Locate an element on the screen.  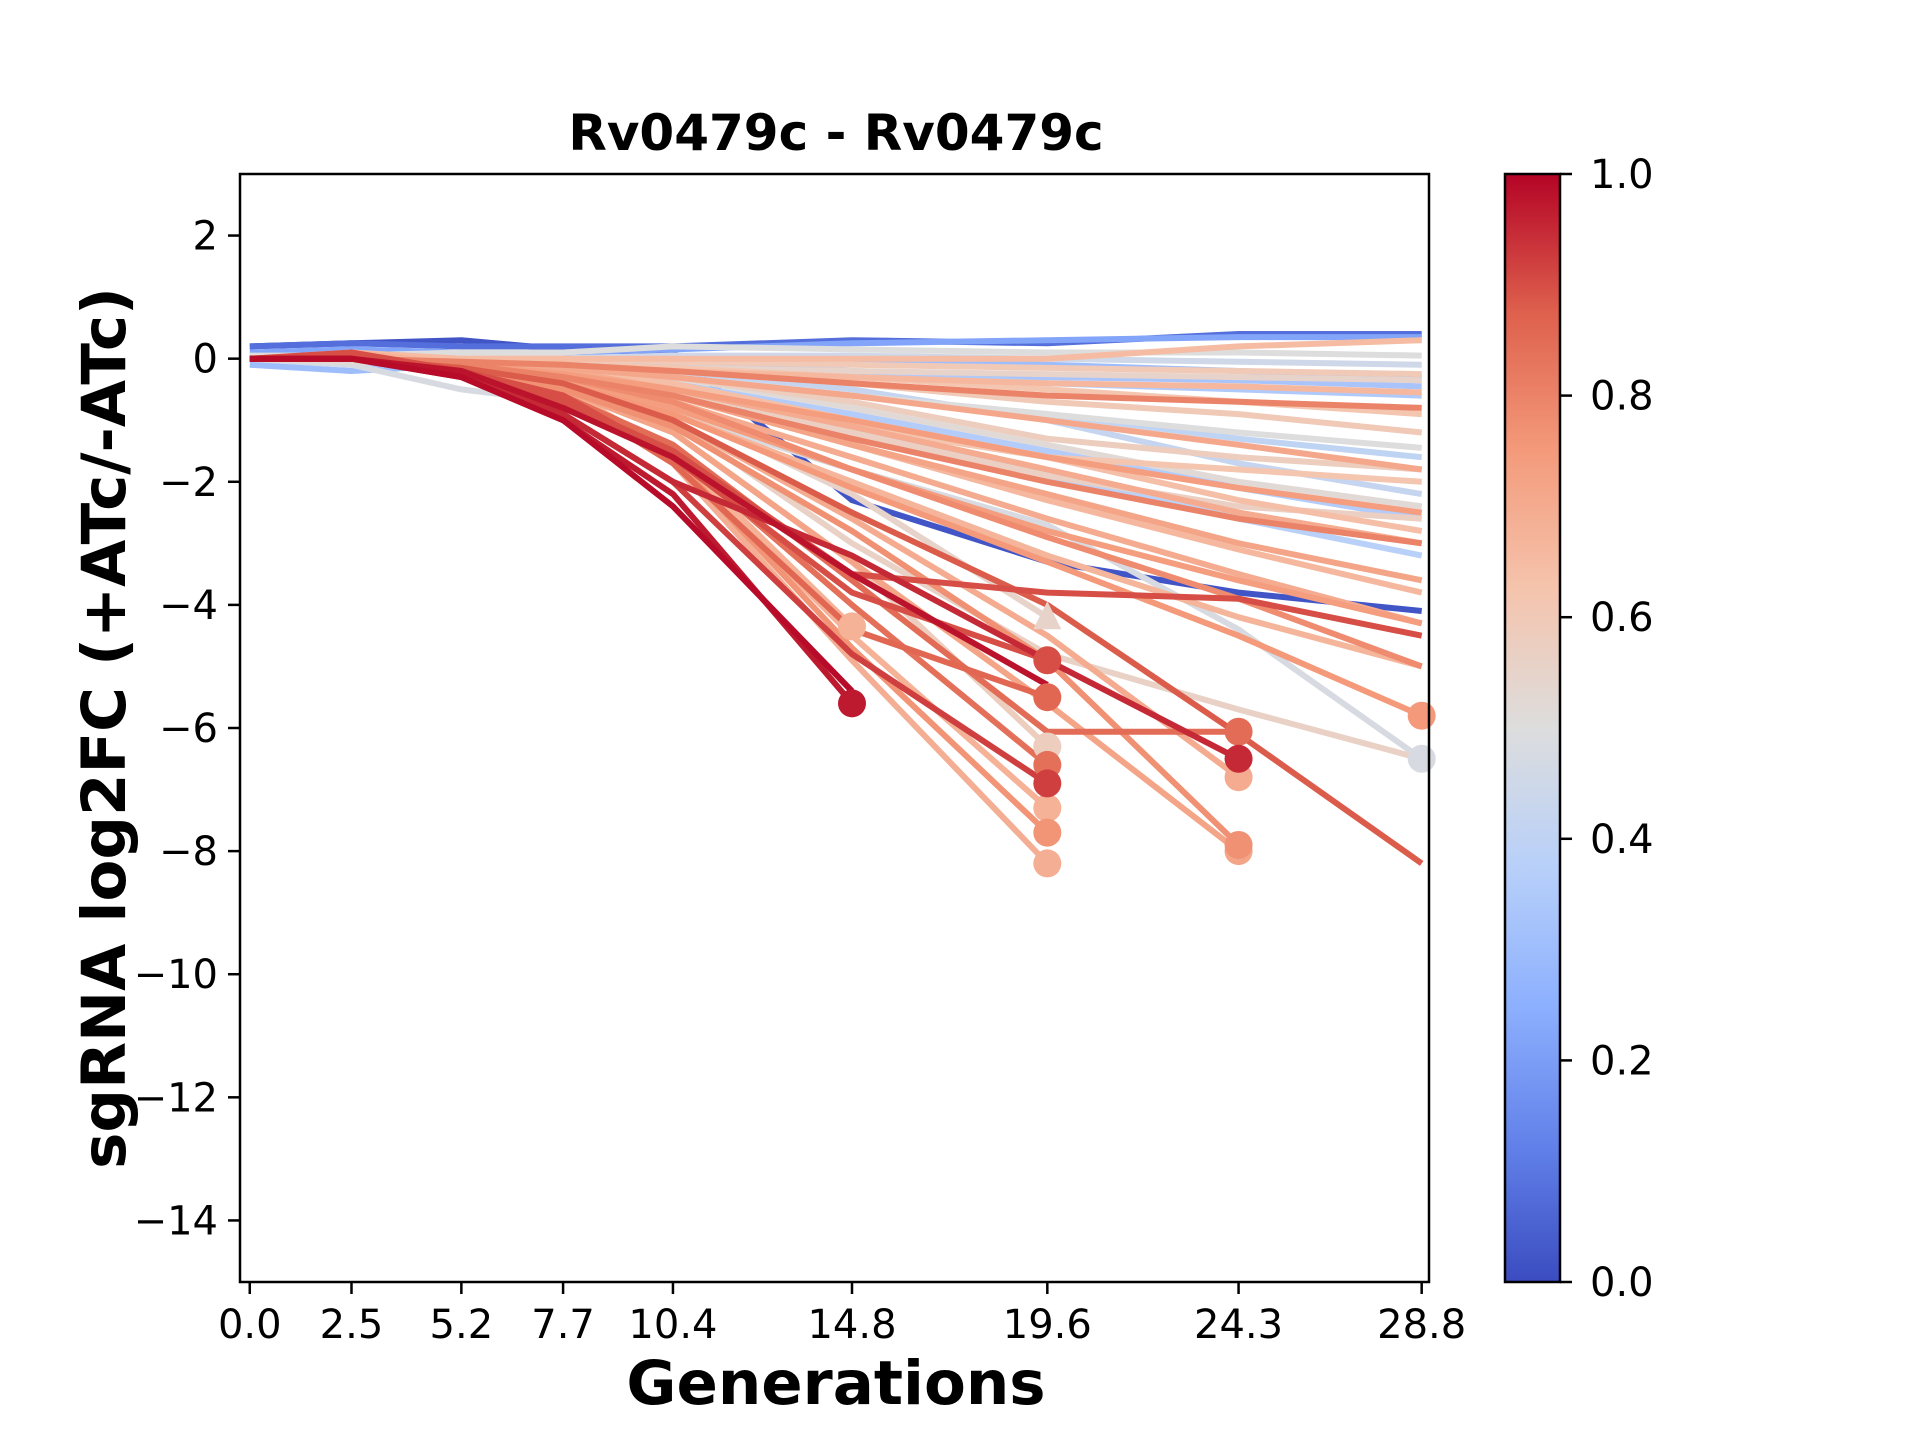
y-tick-label: −4 is located at coordinates (188, 606).